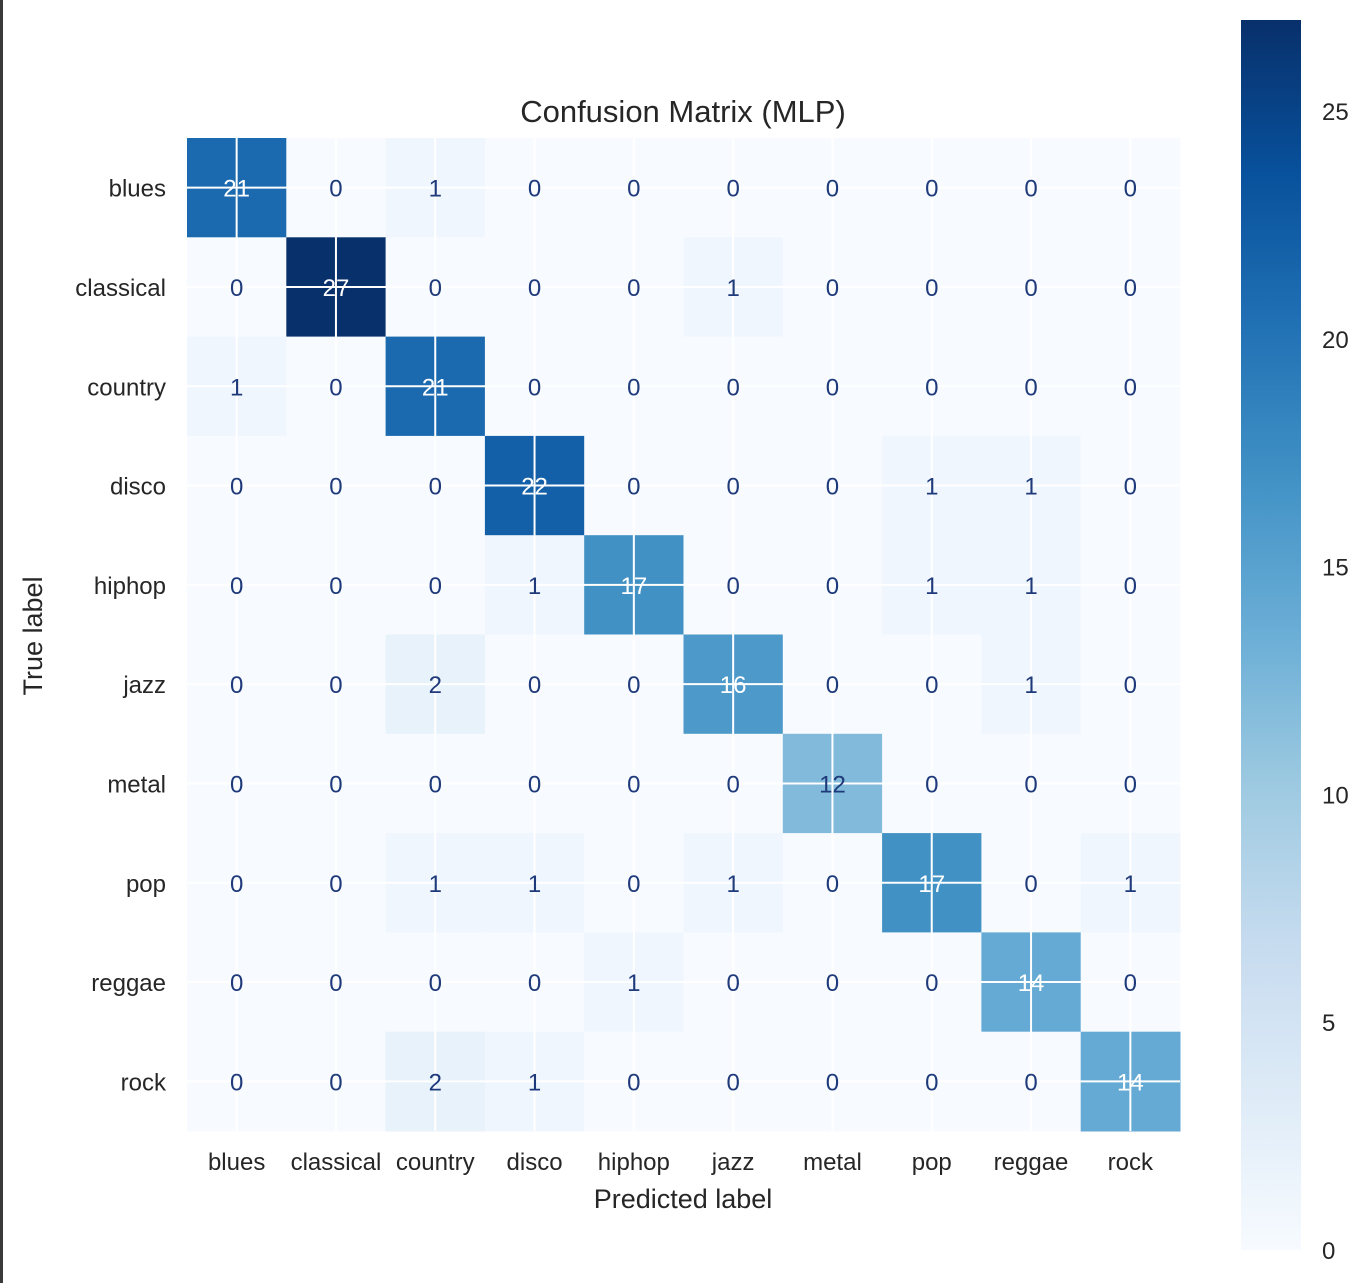 The height and width of the screenshot is (1283, 1371). I want to click on x-tick-label: jazz, so click(733, 1162).